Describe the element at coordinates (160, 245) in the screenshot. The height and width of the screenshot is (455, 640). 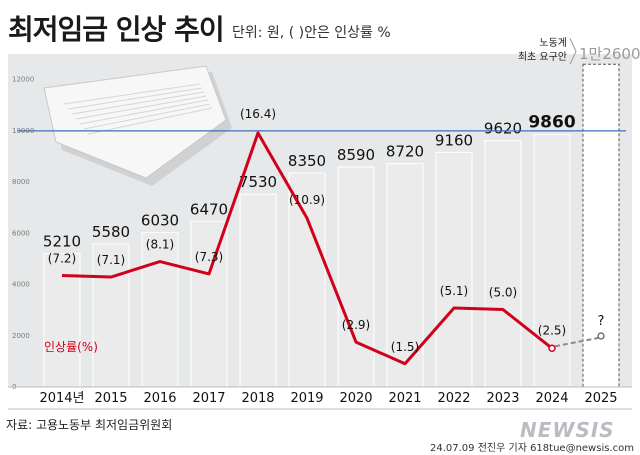
I see `rate-value-label: (8.1)` at that location.